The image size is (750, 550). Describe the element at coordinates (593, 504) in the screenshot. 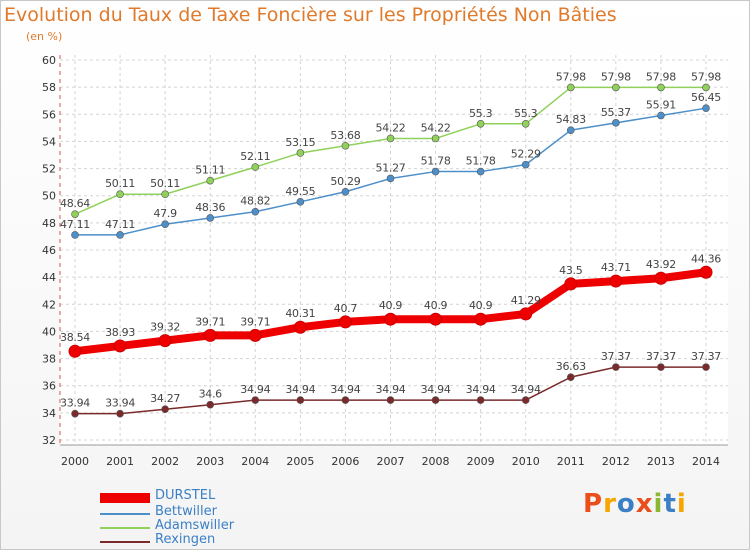

I see `logo-letter: P` at that location.